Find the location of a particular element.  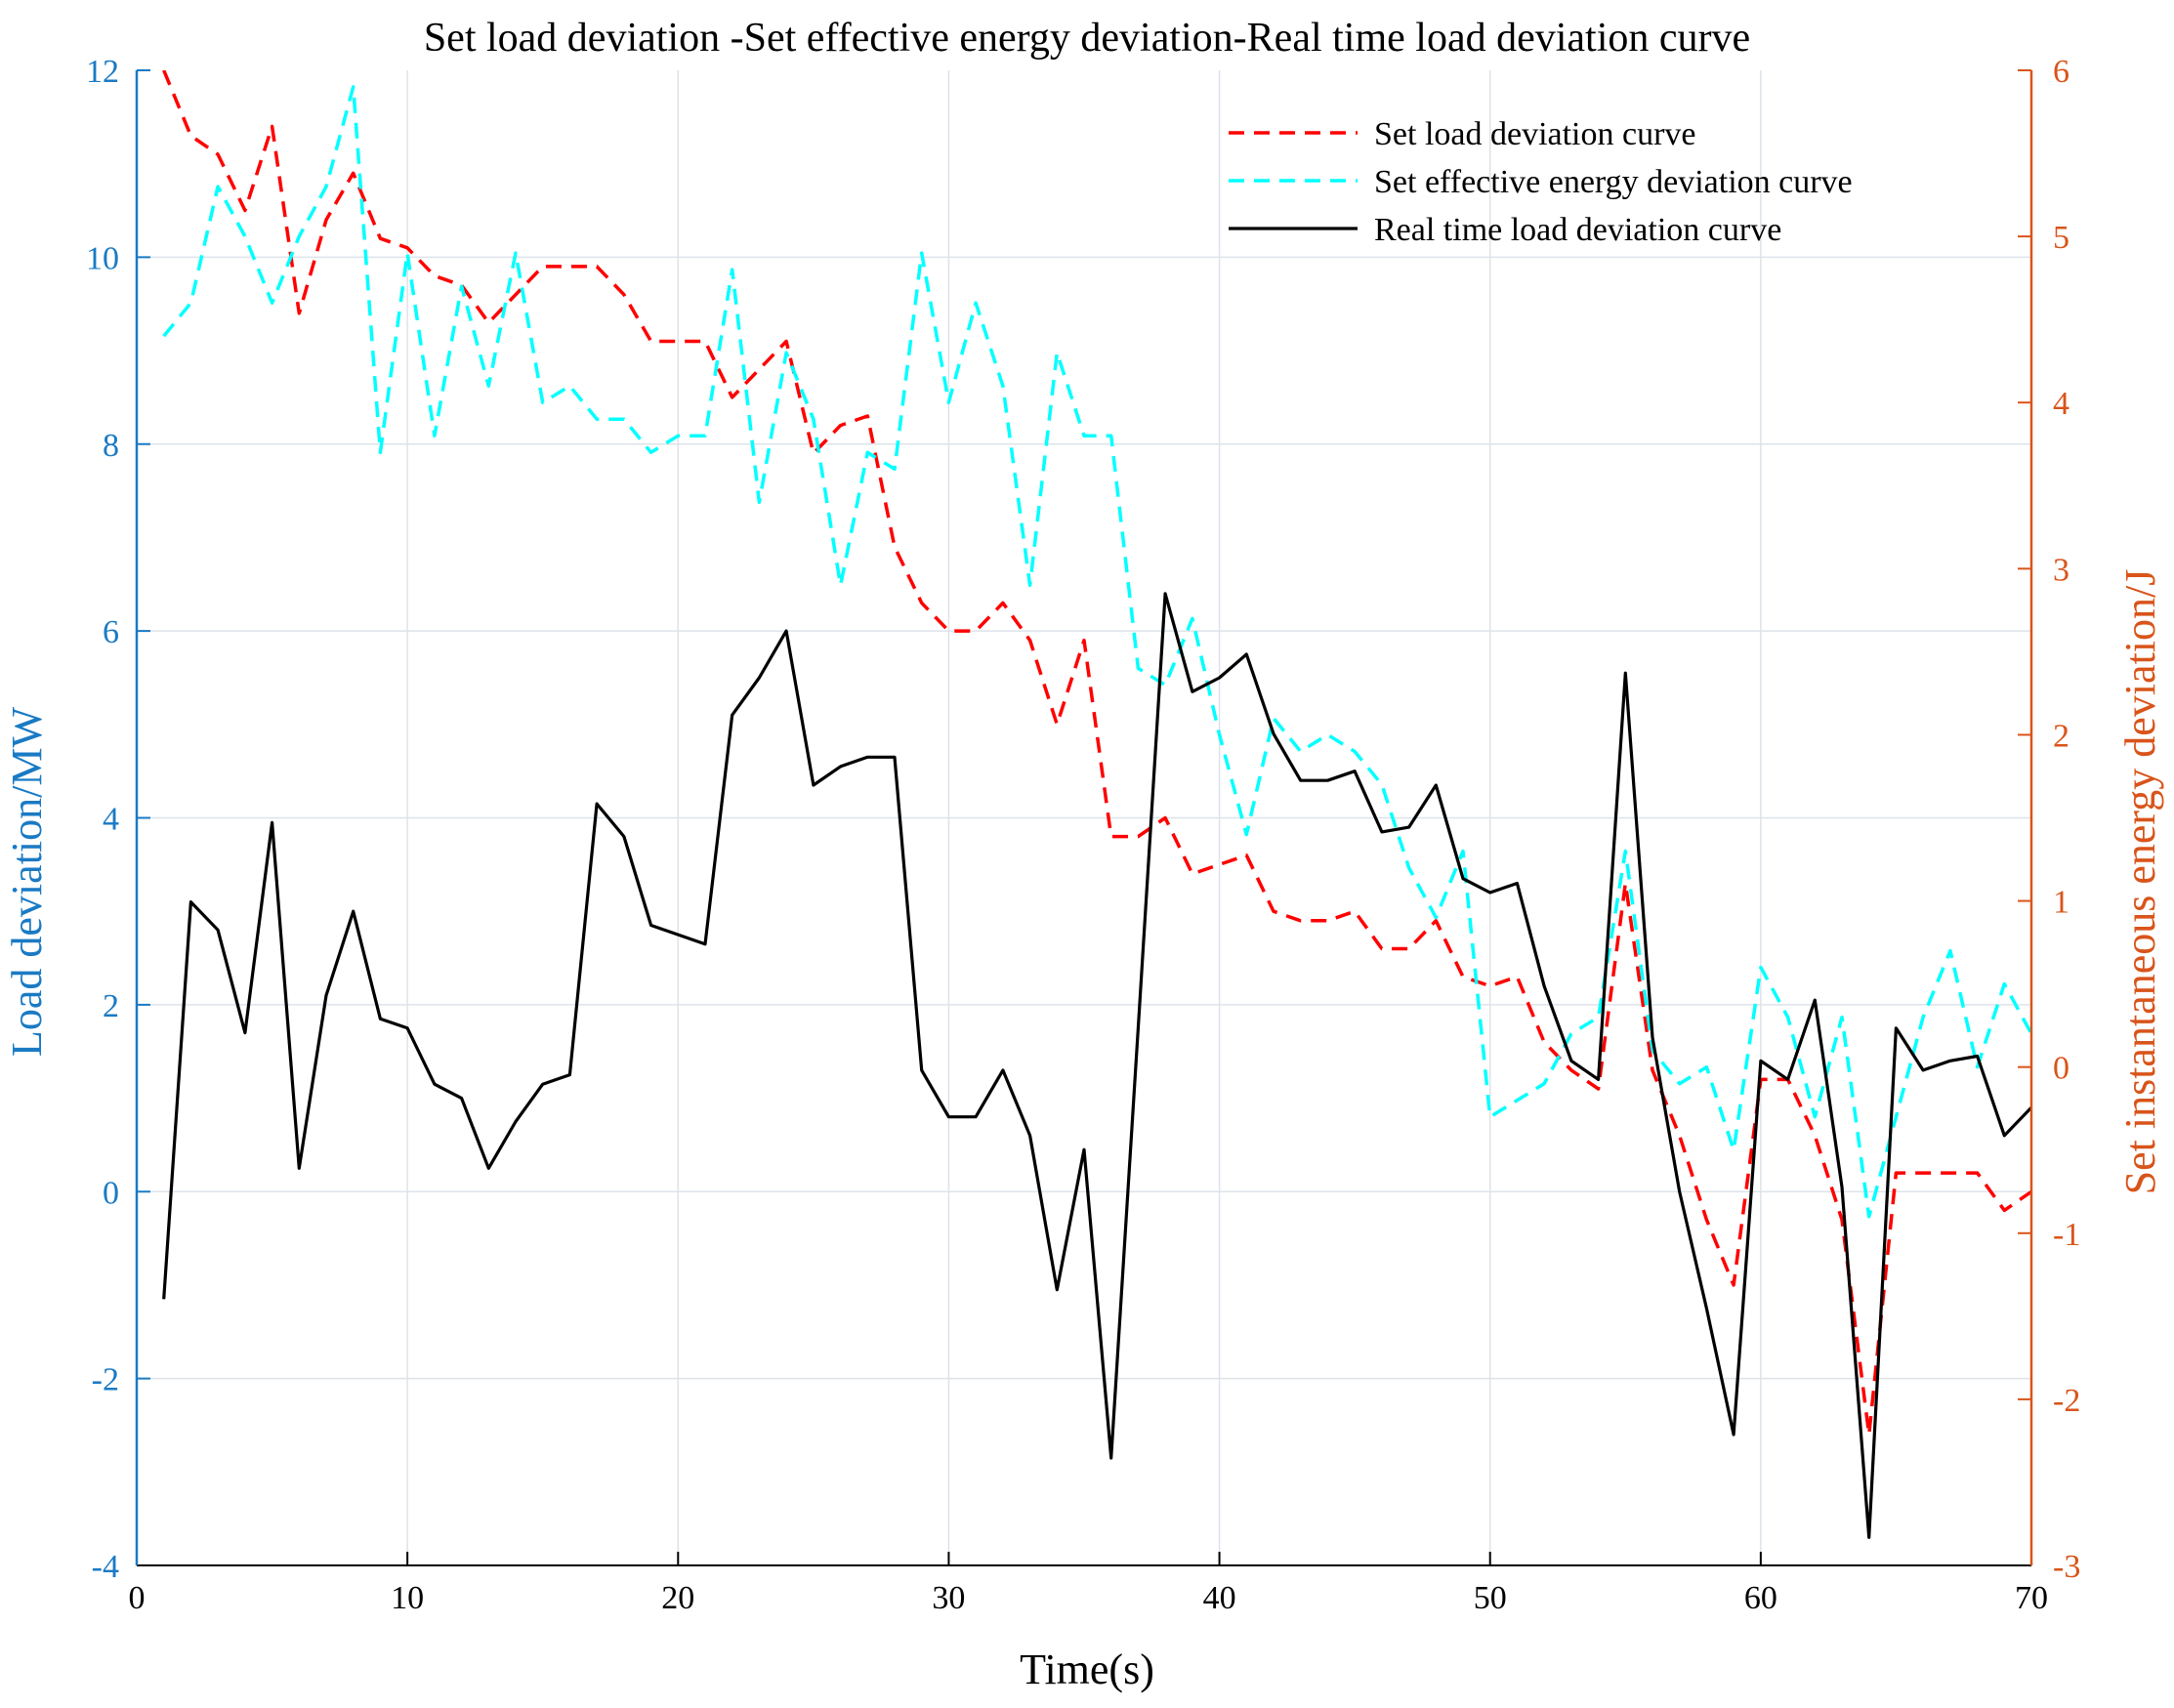

x-tick-label: 10 is located at coordinates (408, 1598).